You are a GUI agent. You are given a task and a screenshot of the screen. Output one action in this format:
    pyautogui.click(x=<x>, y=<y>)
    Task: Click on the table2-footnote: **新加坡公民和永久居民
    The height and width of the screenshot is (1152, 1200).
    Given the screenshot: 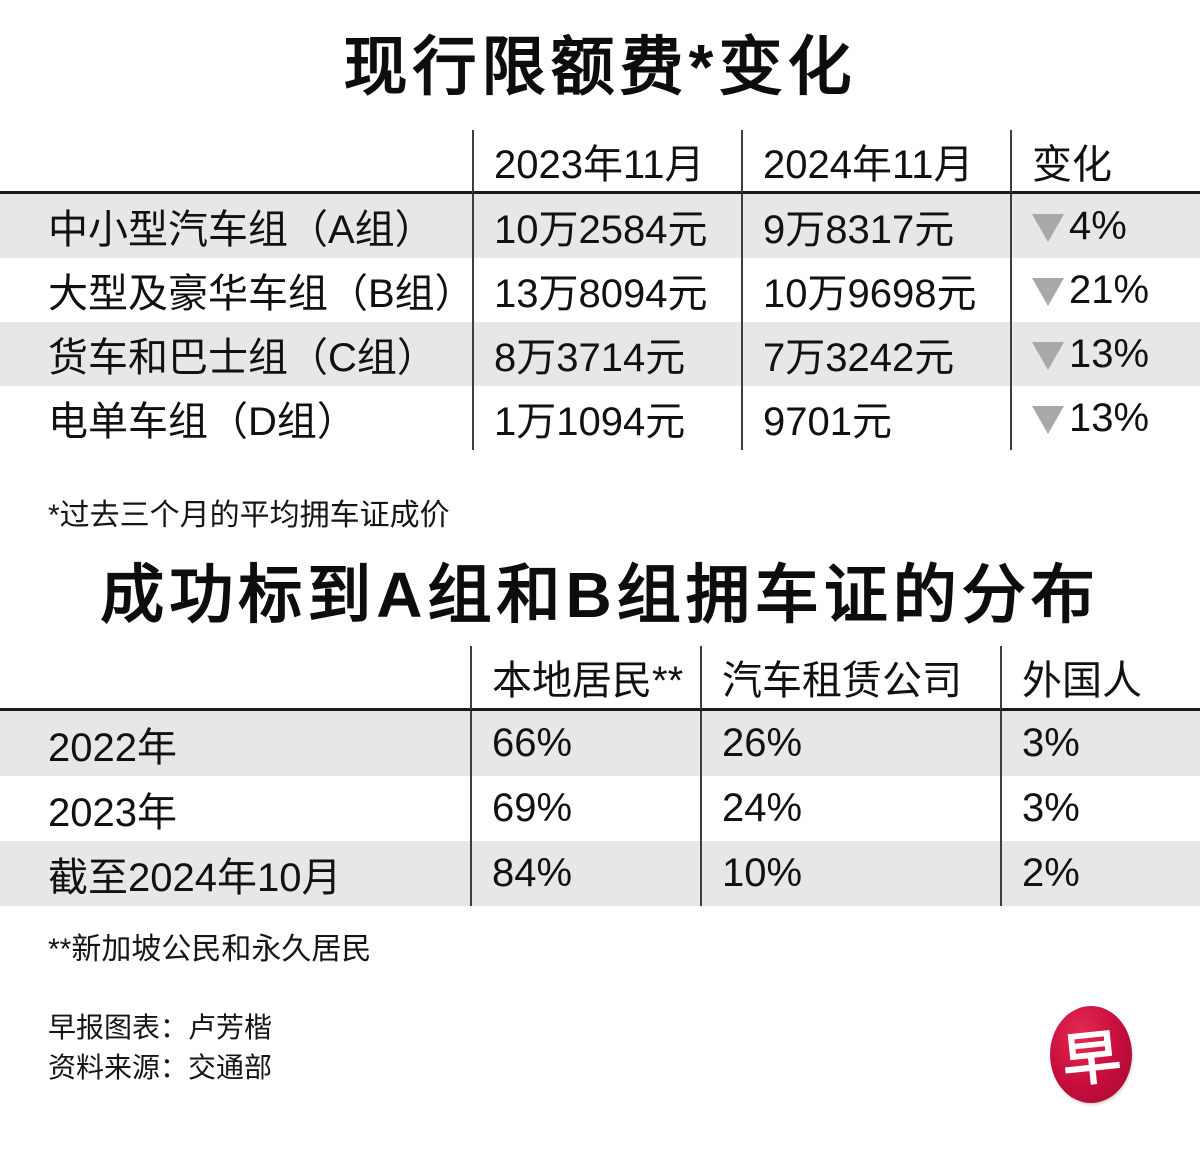 What is the action you would take?
    pyautogui.click(x=210, y=950)
    